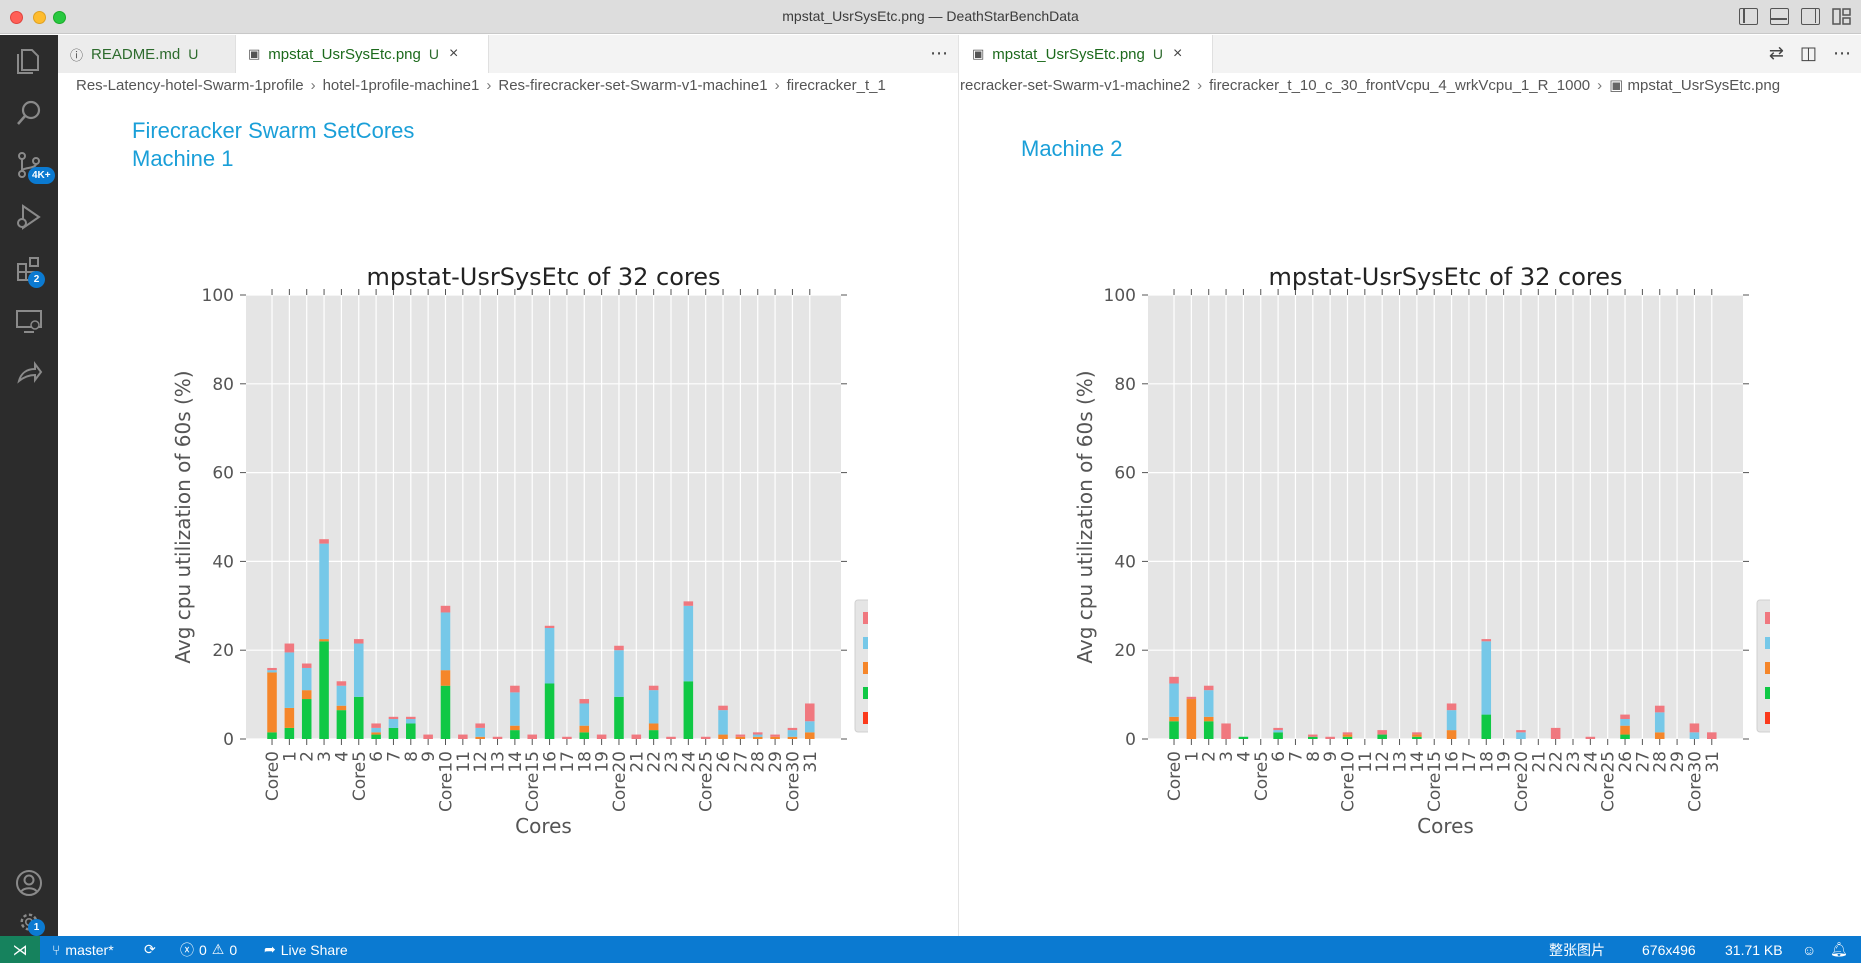  I want to click on page-heading: Machine 2, so click(1072, 148).